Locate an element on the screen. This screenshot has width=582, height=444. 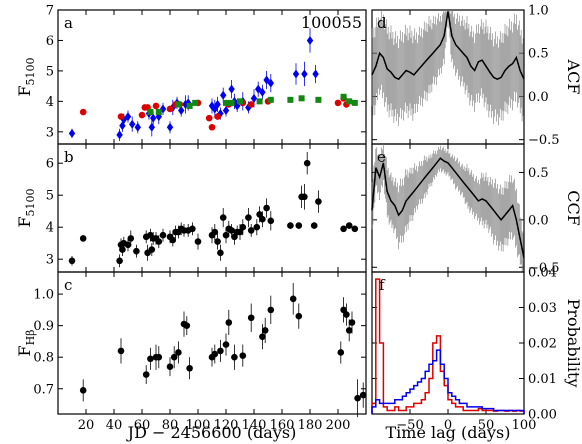
panel-f-histogram-step is located at coordinates (448, 381).